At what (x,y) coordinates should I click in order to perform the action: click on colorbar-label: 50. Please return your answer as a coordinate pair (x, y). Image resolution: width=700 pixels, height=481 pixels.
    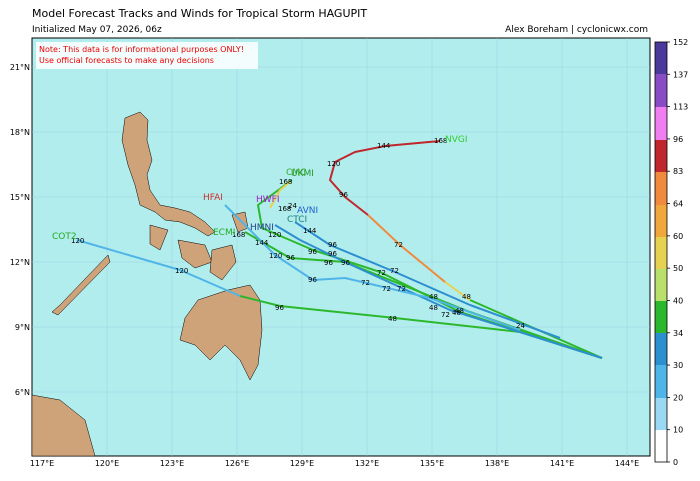
    Looking at the image, I should click on (678, 268).